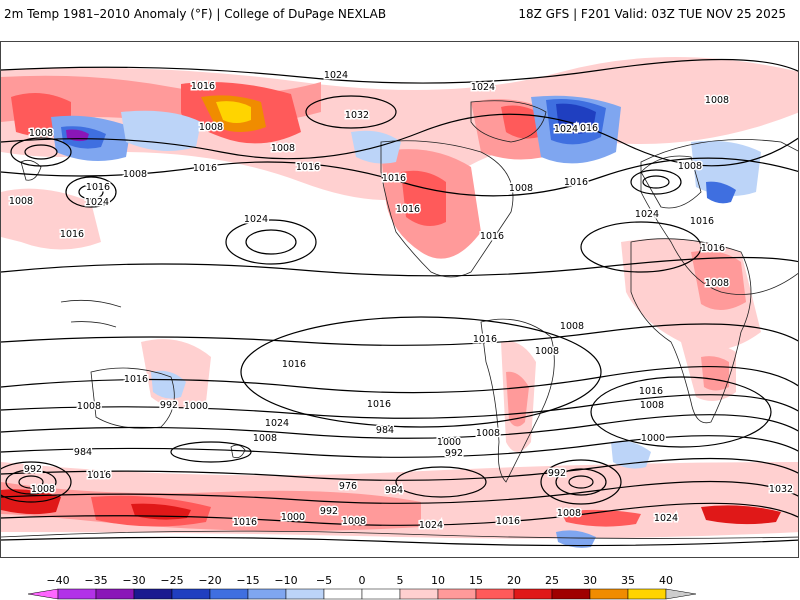 This screenshot has width=800, height=600. I want to click on isobar-label: 1000, so click(293, 517).